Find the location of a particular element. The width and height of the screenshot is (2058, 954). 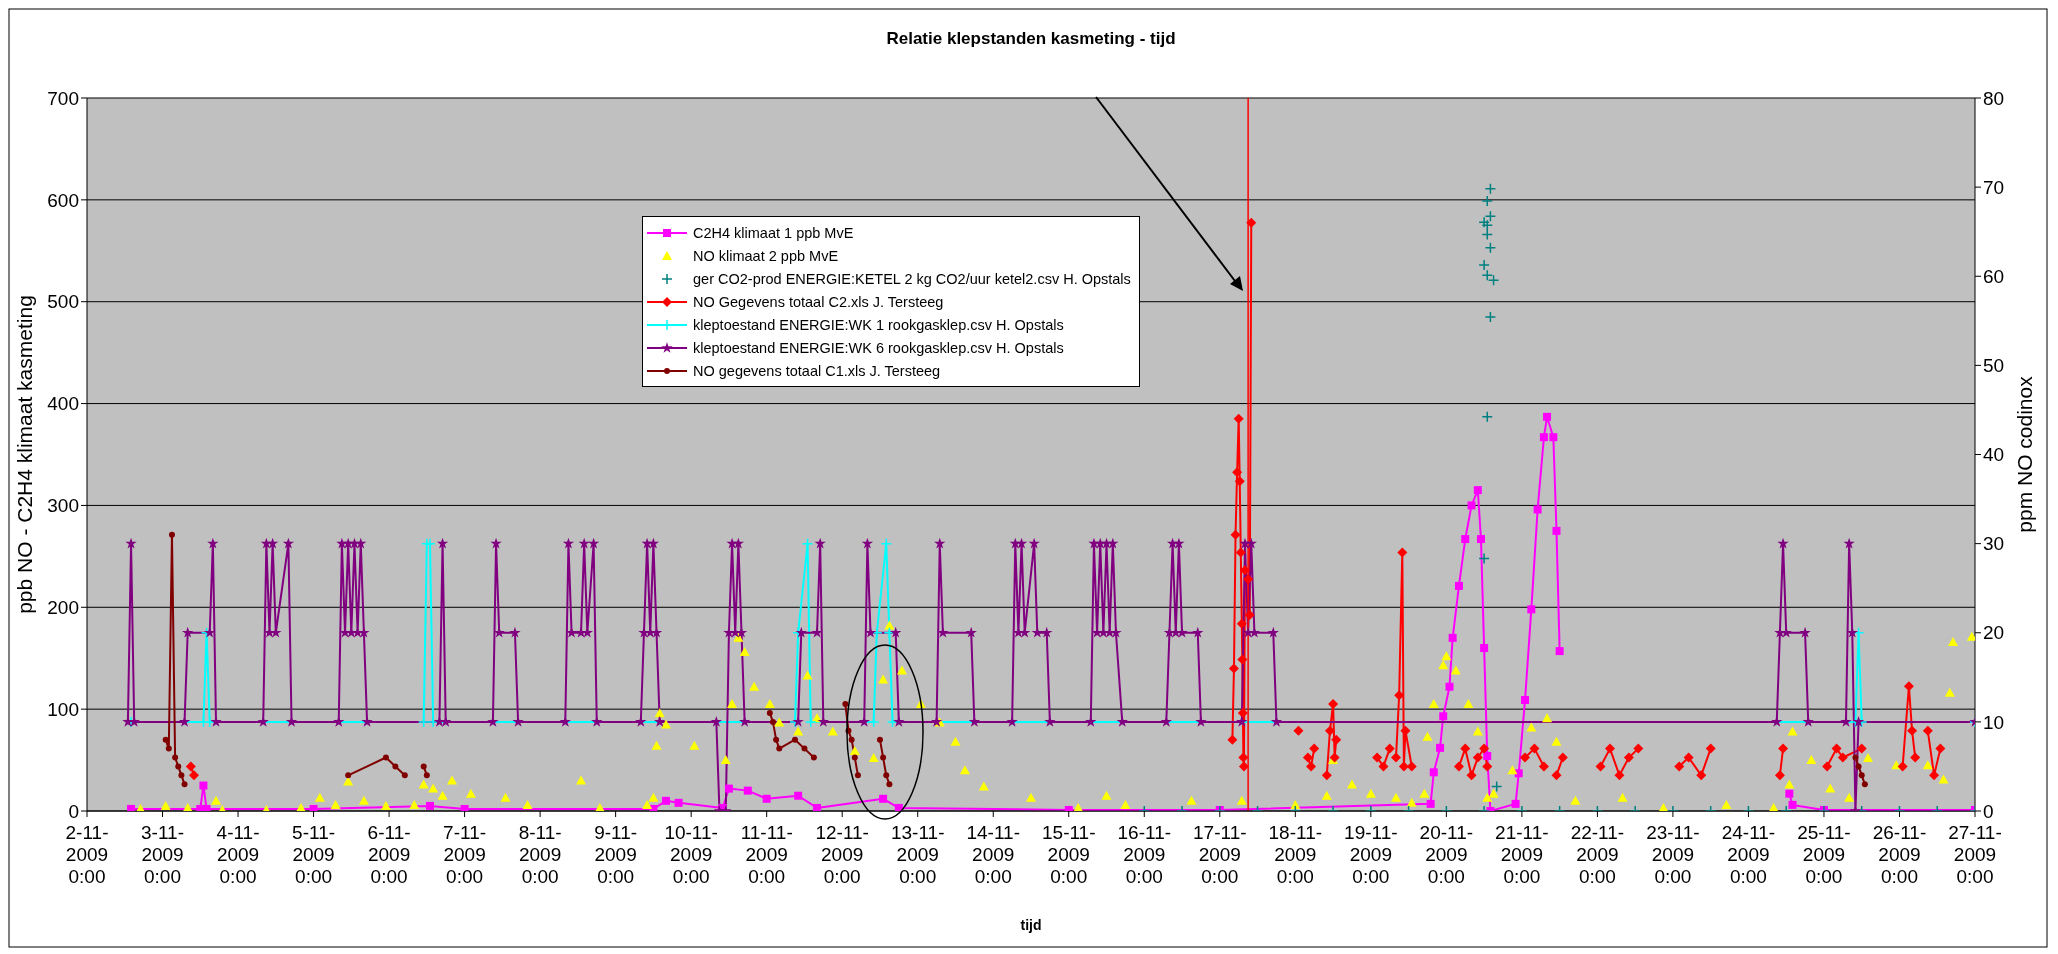

y2-tick-label: 70 is located at coordinates (1994, 187).